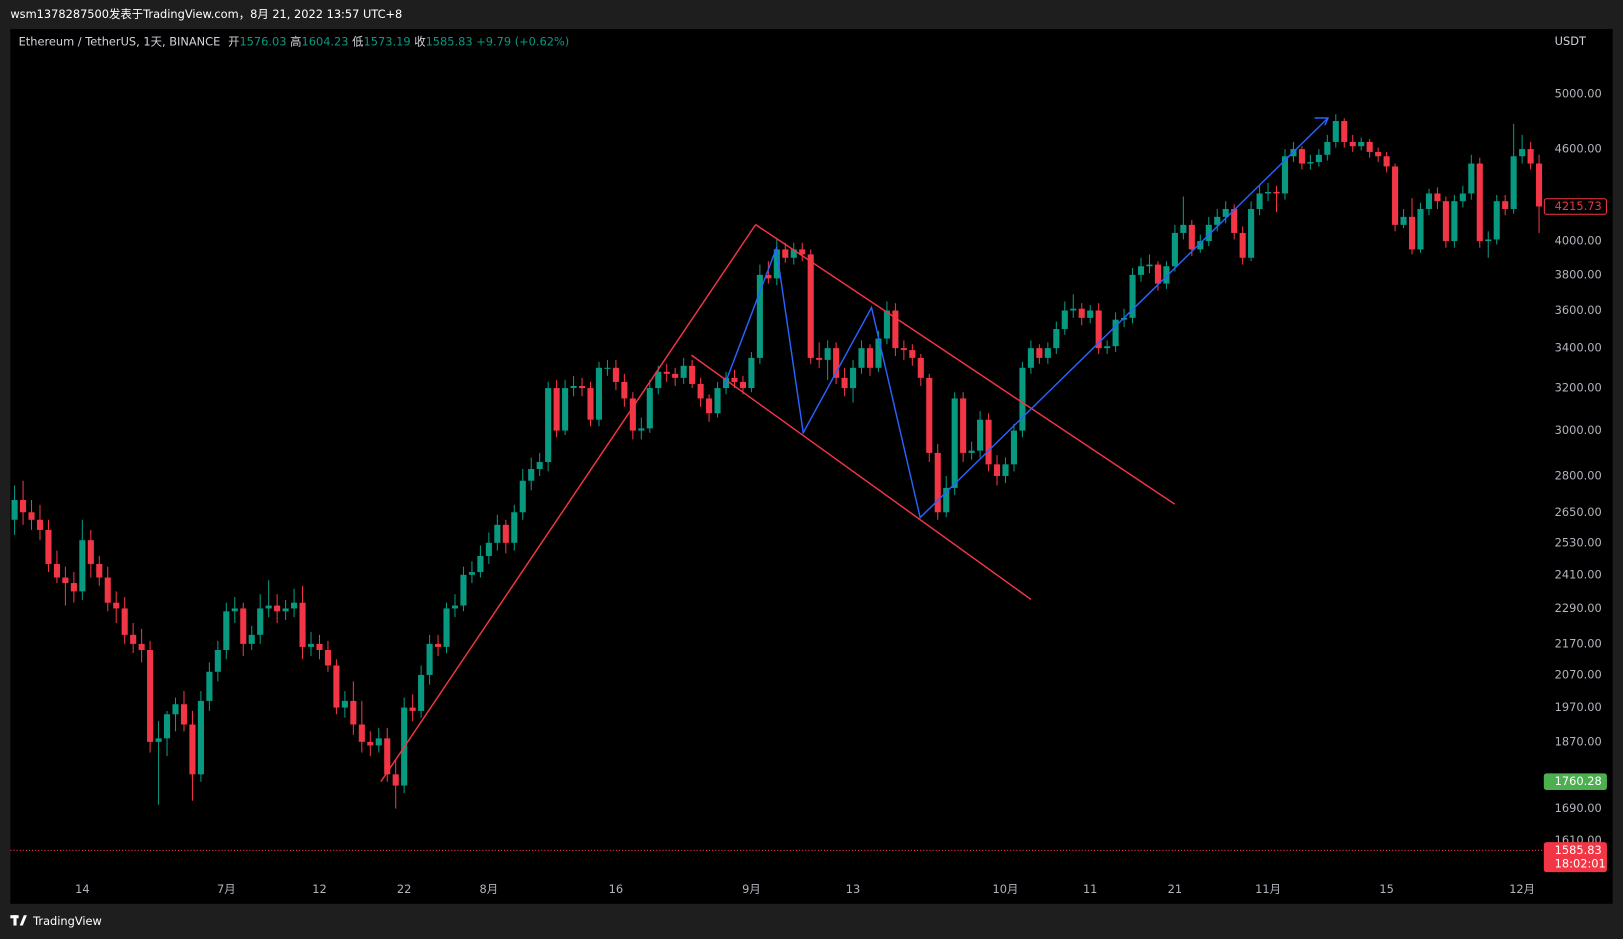  What do you see at coordinates (120, 41) in the screenshot?
I see `symbol: Ethereum / TetherUS, 1天, BINANCE` at bounding box center [120, 41].